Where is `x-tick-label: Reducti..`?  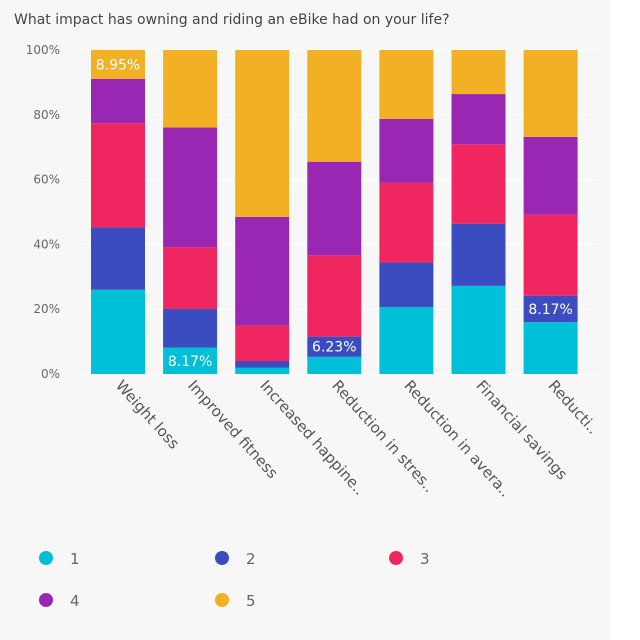 x-tick-label: Reducti.. is located at coordinates (573, 407).